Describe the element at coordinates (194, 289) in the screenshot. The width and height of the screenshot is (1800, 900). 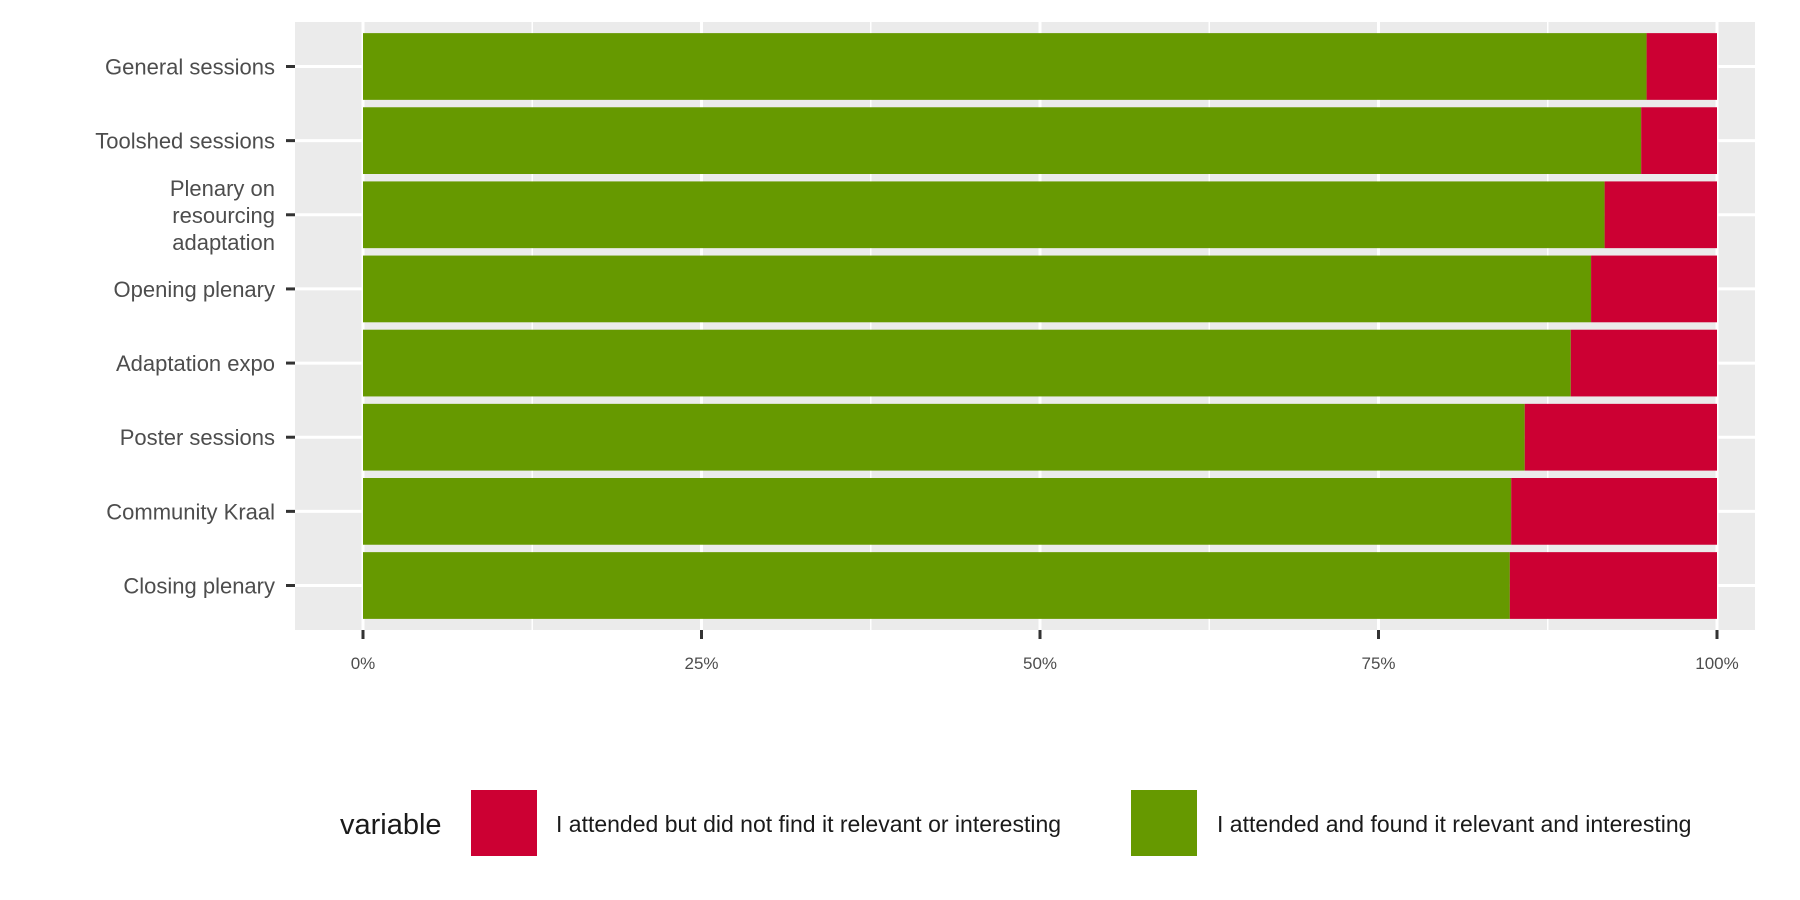
I see `y-tick-label-3: Opening plenary` at that location.